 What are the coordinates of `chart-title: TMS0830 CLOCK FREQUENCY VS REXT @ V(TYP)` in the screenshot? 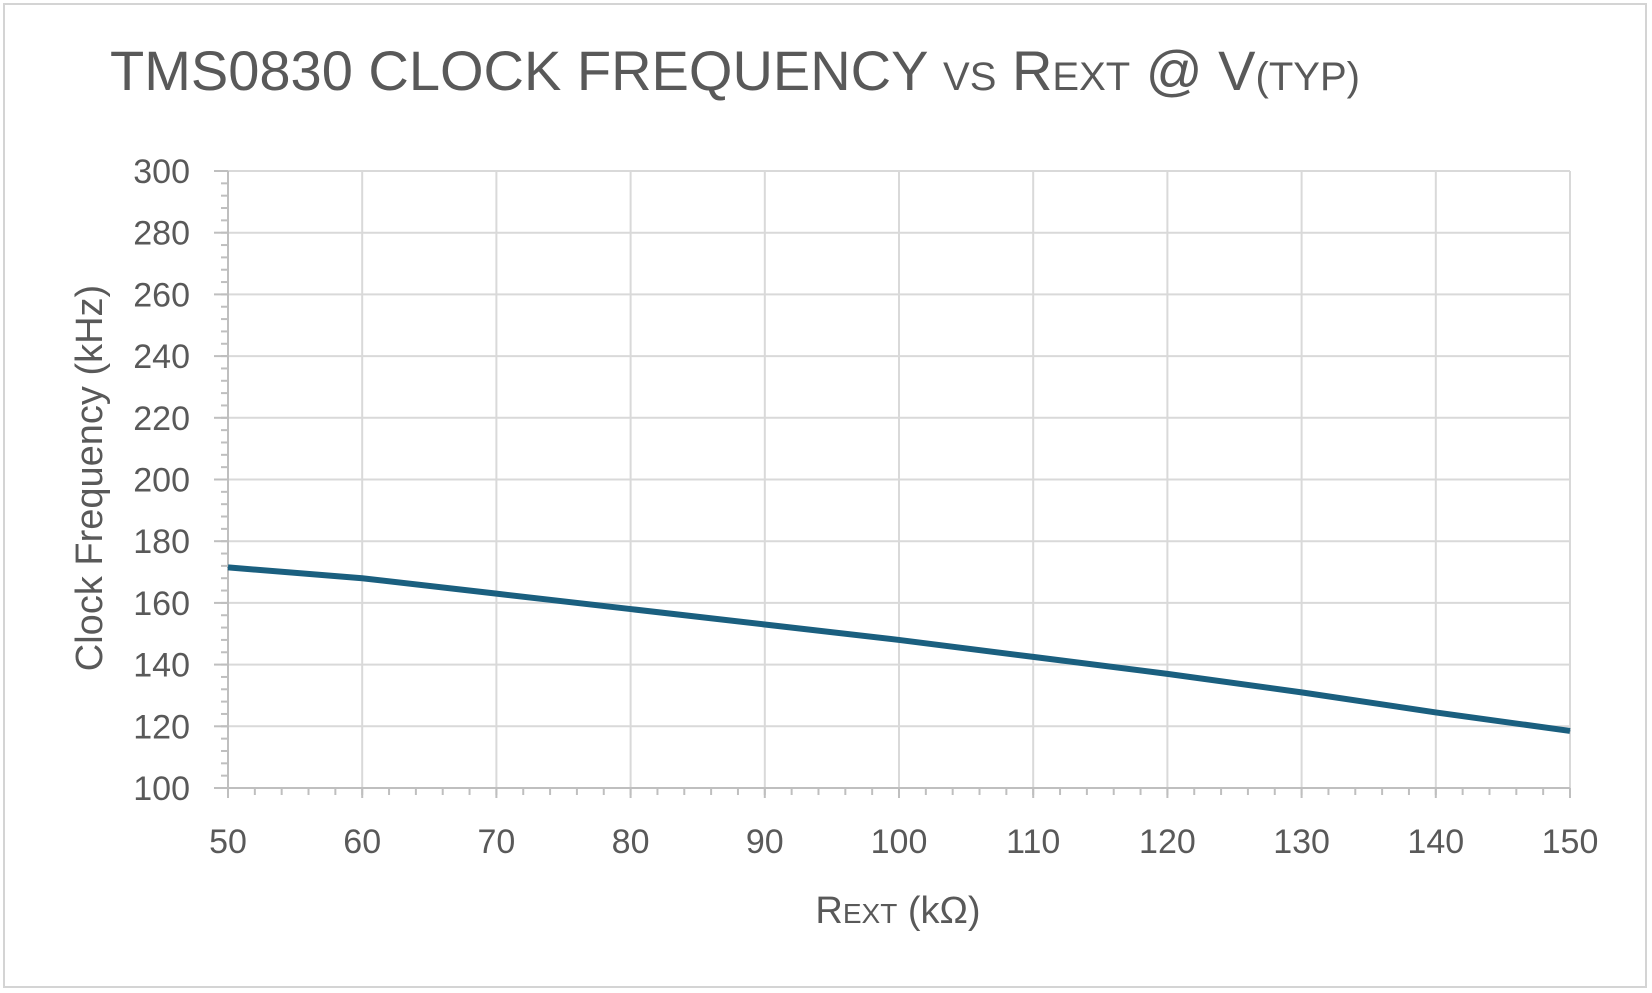 It's located at (735, 70).